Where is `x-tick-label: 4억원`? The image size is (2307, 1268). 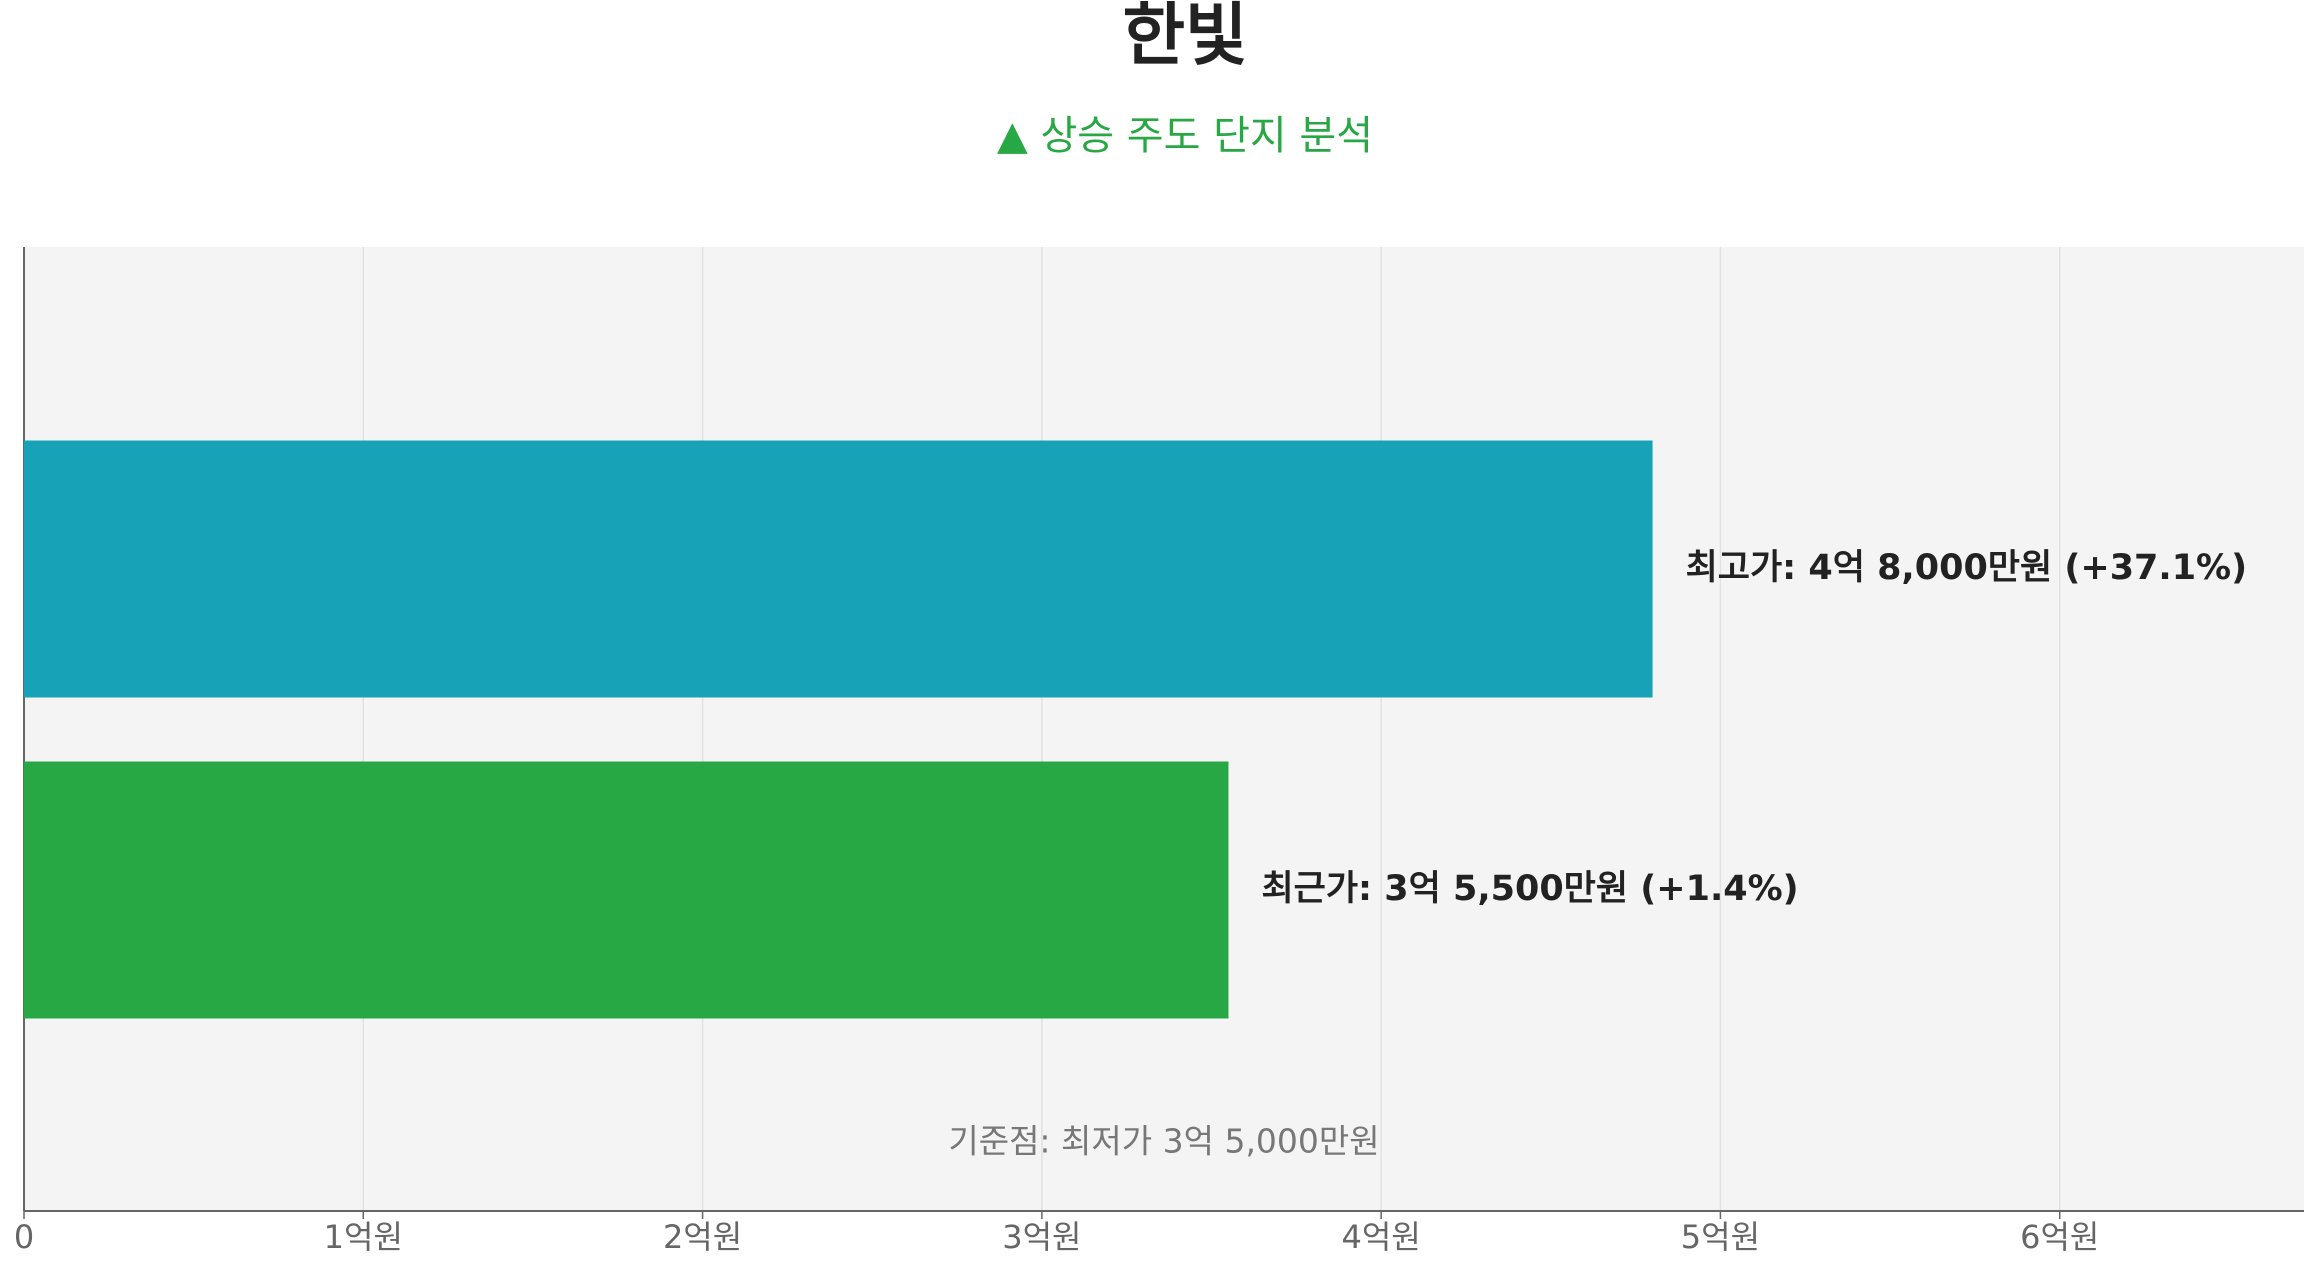 x-tick-label: 4억원 is located at coordinates (1381, 1237).